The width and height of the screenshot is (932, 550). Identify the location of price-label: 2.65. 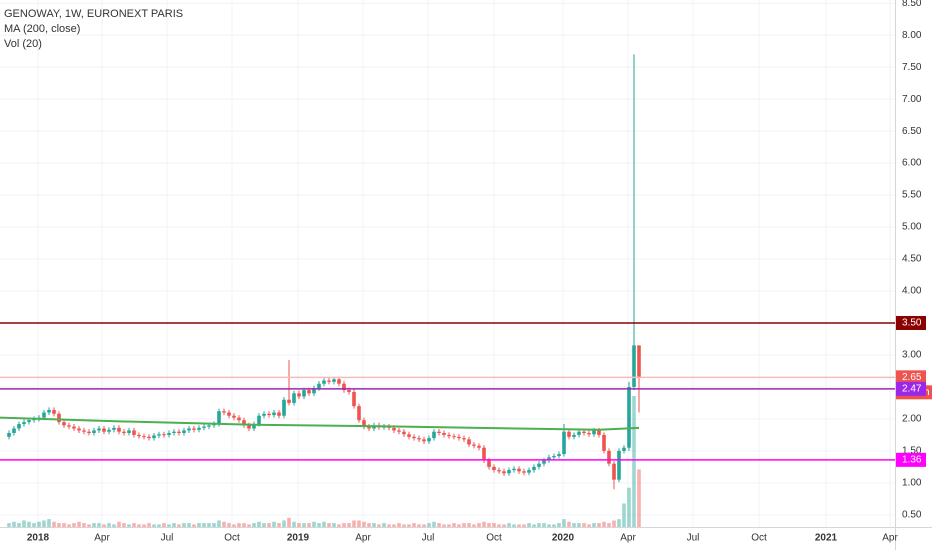
(912, 377).